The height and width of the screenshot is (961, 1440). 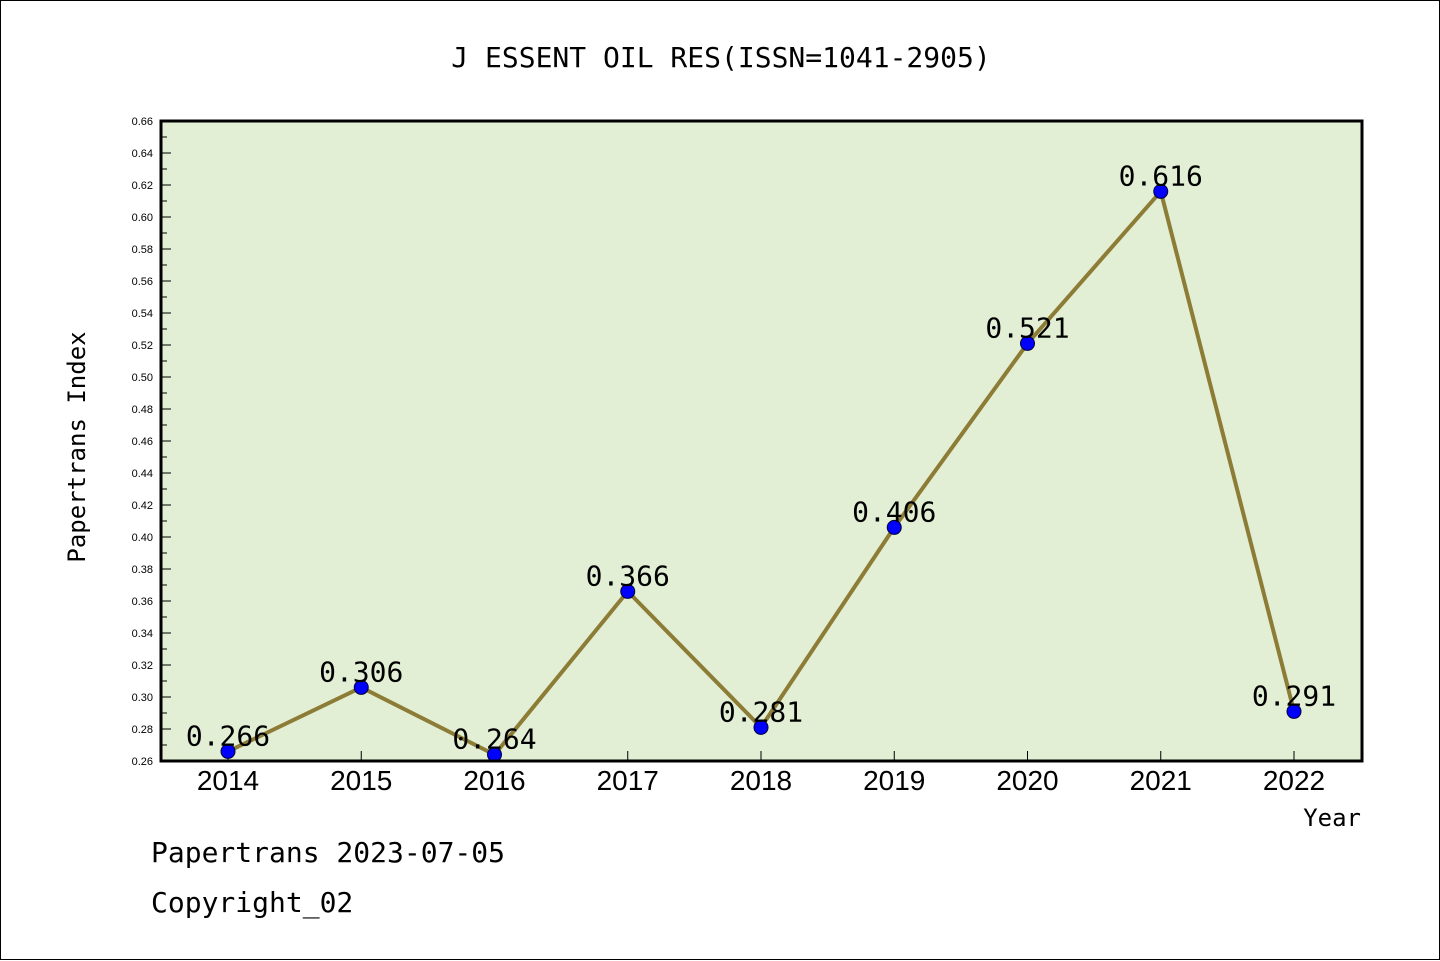 I want to click on data-label: 0.264, so click(x=494, y=739).